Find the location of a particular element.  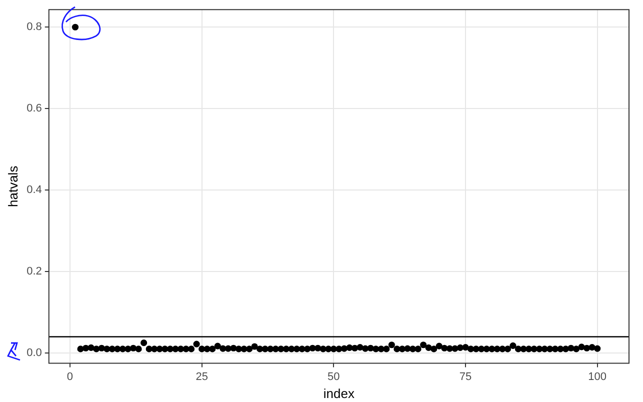

y-tick-label: 0.4 is located at coordinates (34, 190).